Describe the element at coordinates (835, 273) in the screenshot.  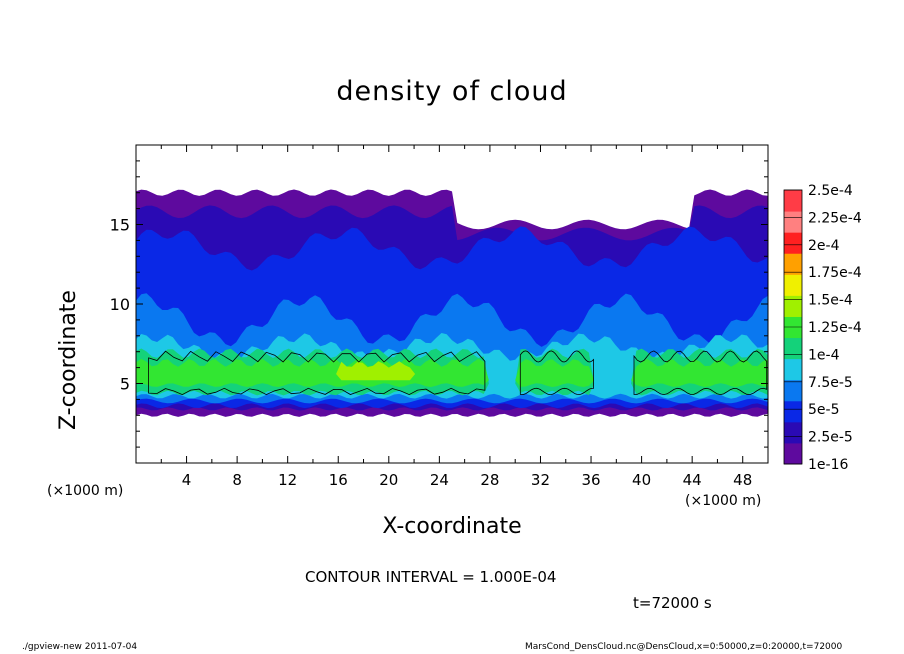
I see `colorbar-label: 1.75e-4` at that location.